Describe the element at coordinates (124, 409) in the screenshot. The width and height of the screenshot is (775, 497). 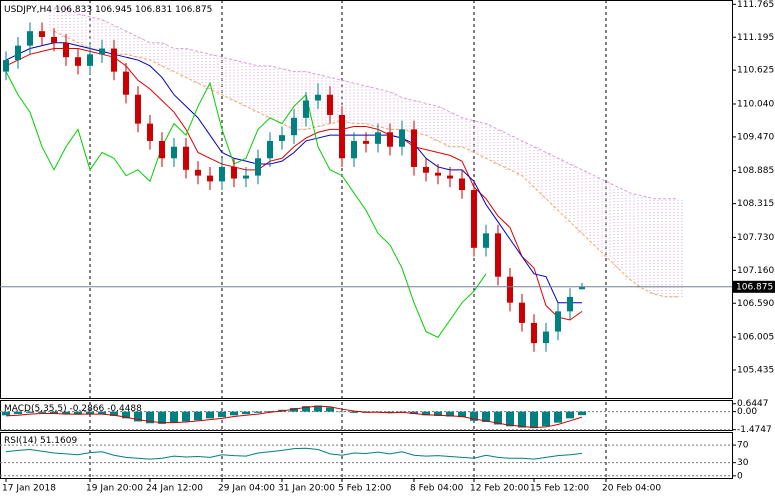
I see `header-part: -0.4488` at that location.